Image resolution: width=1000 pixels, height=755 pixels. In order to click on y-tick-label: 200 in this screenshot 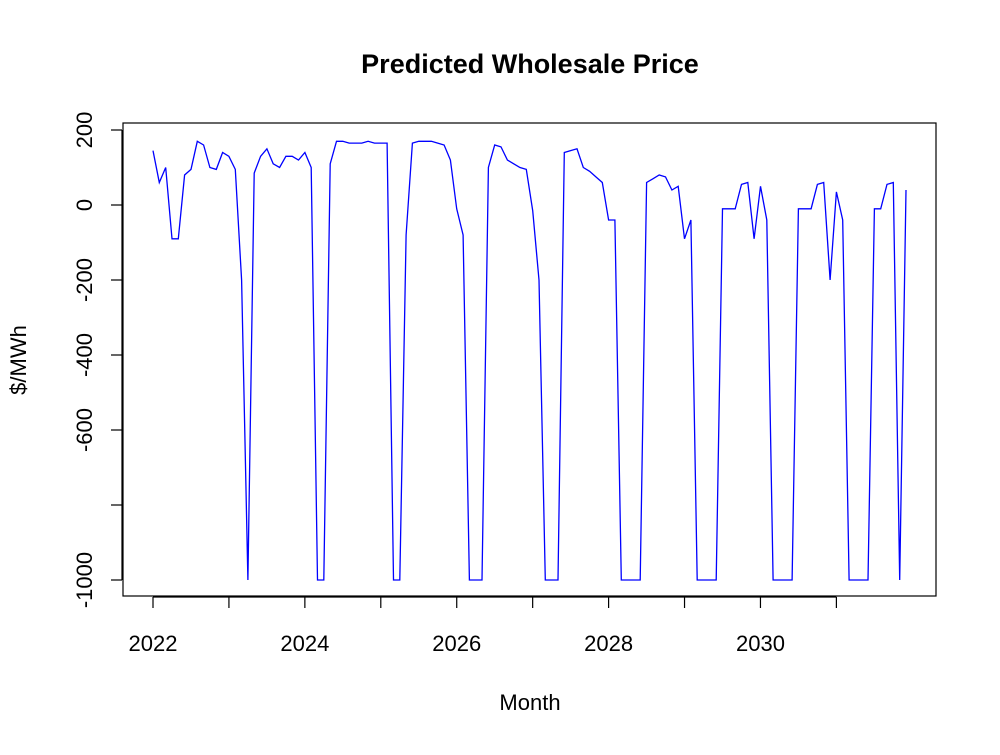, I will do `click(84, 130)`.